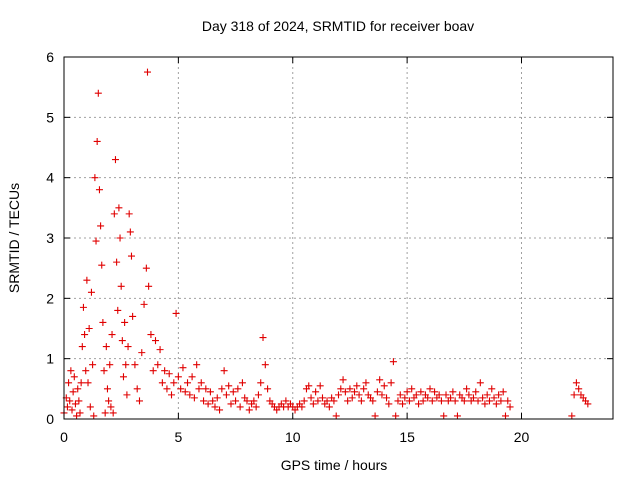  What do you see at coordinates (50, 419) in the screenshot?
I see `y-tick-label: 0` at bounding box center [50, 419].